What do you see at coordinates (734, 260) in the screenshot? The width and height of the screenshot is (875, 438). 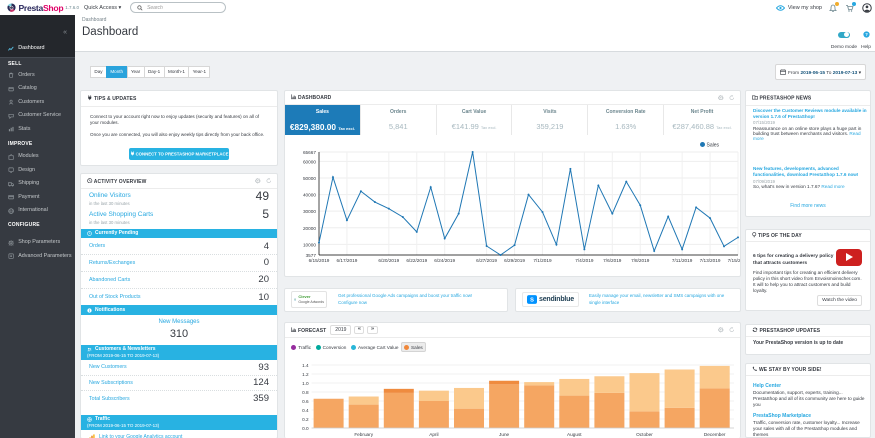 I see `svg-text: 7/15/2019` at bounding box center [734, 260].